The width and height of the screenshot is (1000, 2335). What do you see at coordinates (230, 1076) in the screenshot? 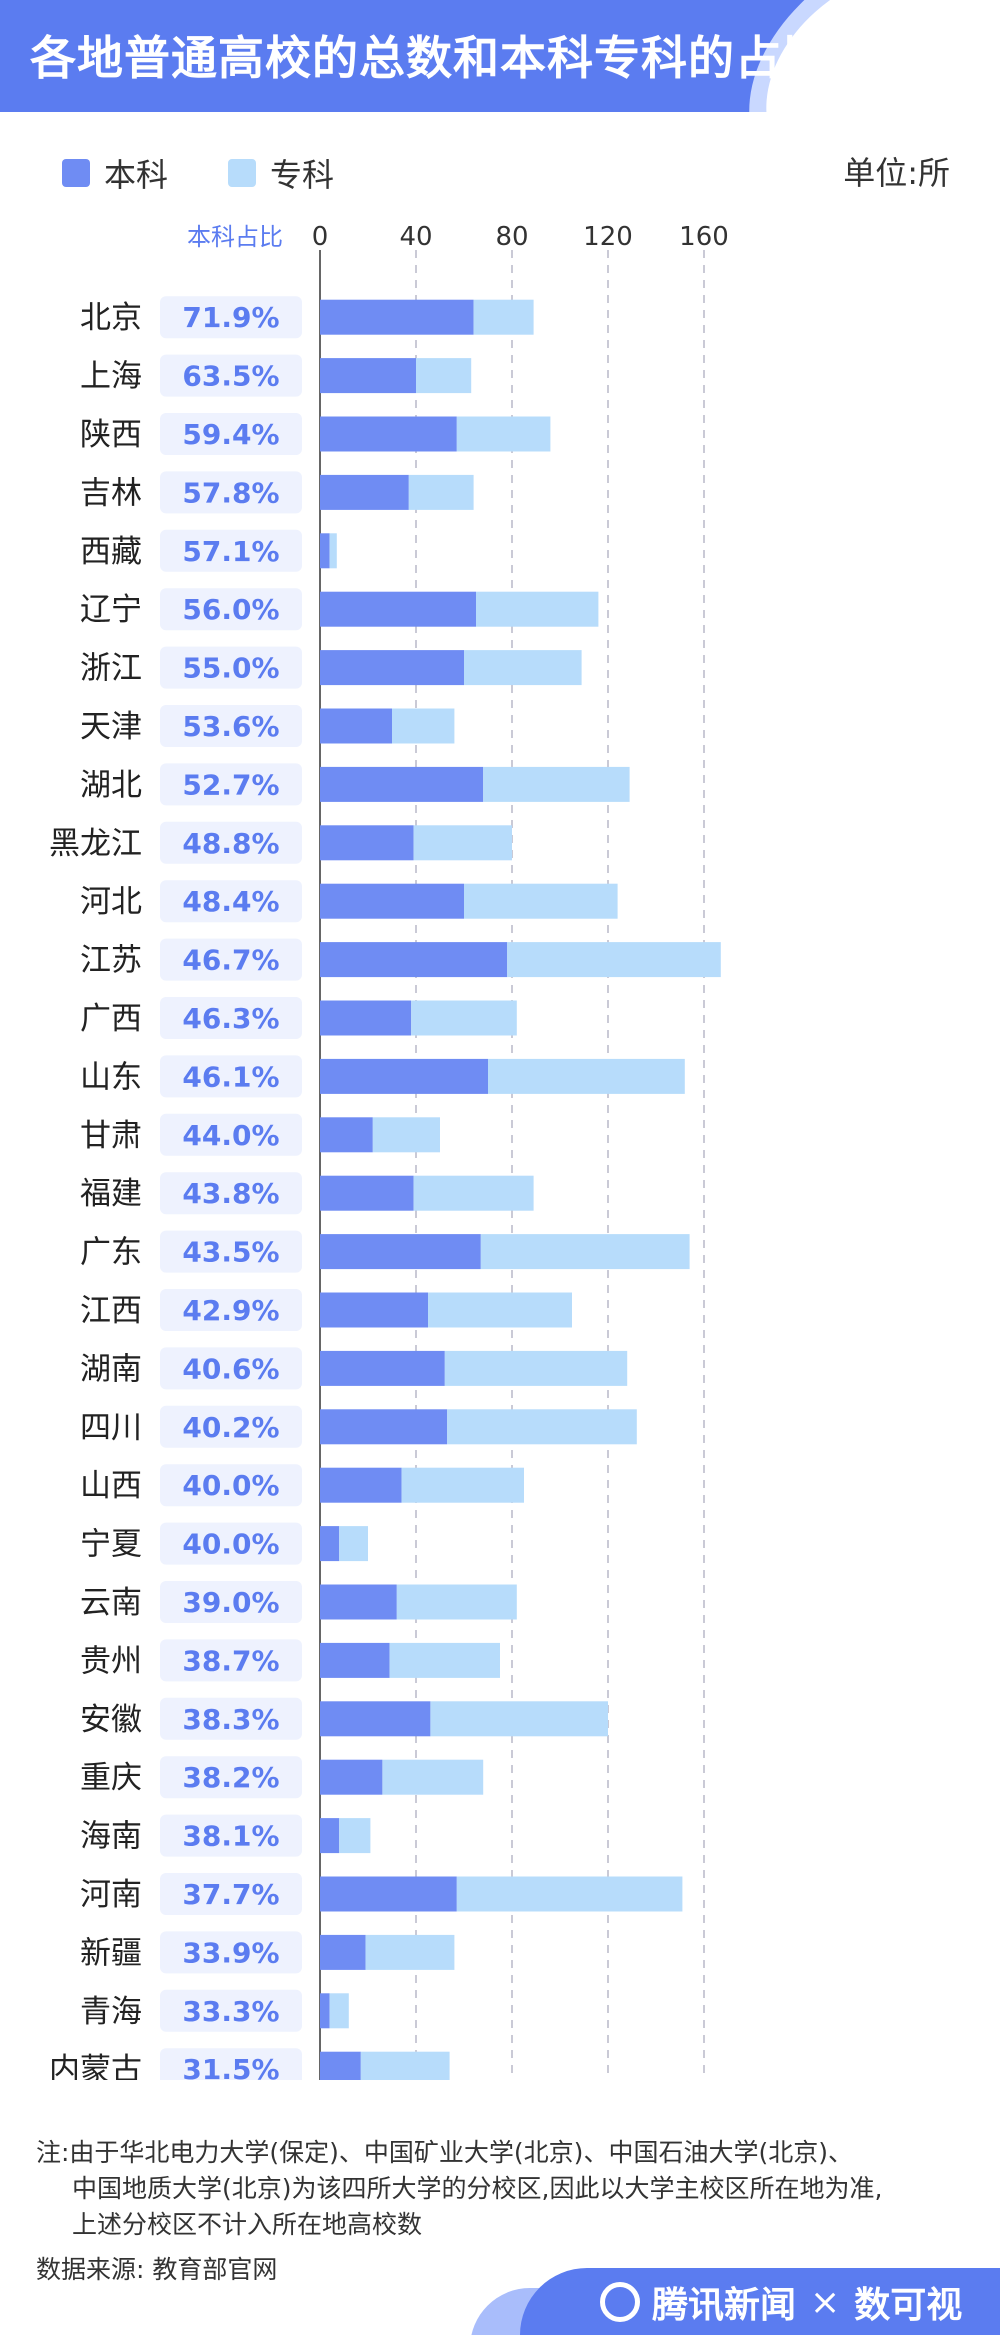
I see `ratio-value: 46.1%` at bounding box center [230, 1076].